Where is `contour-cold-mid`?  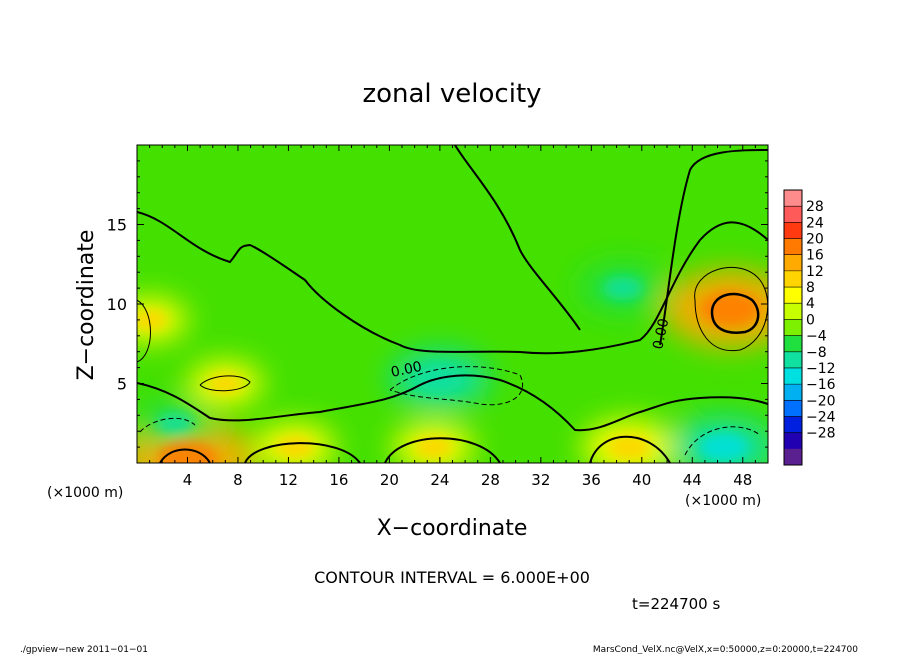 contour-cold-mid is located at coordinates (456, 386).